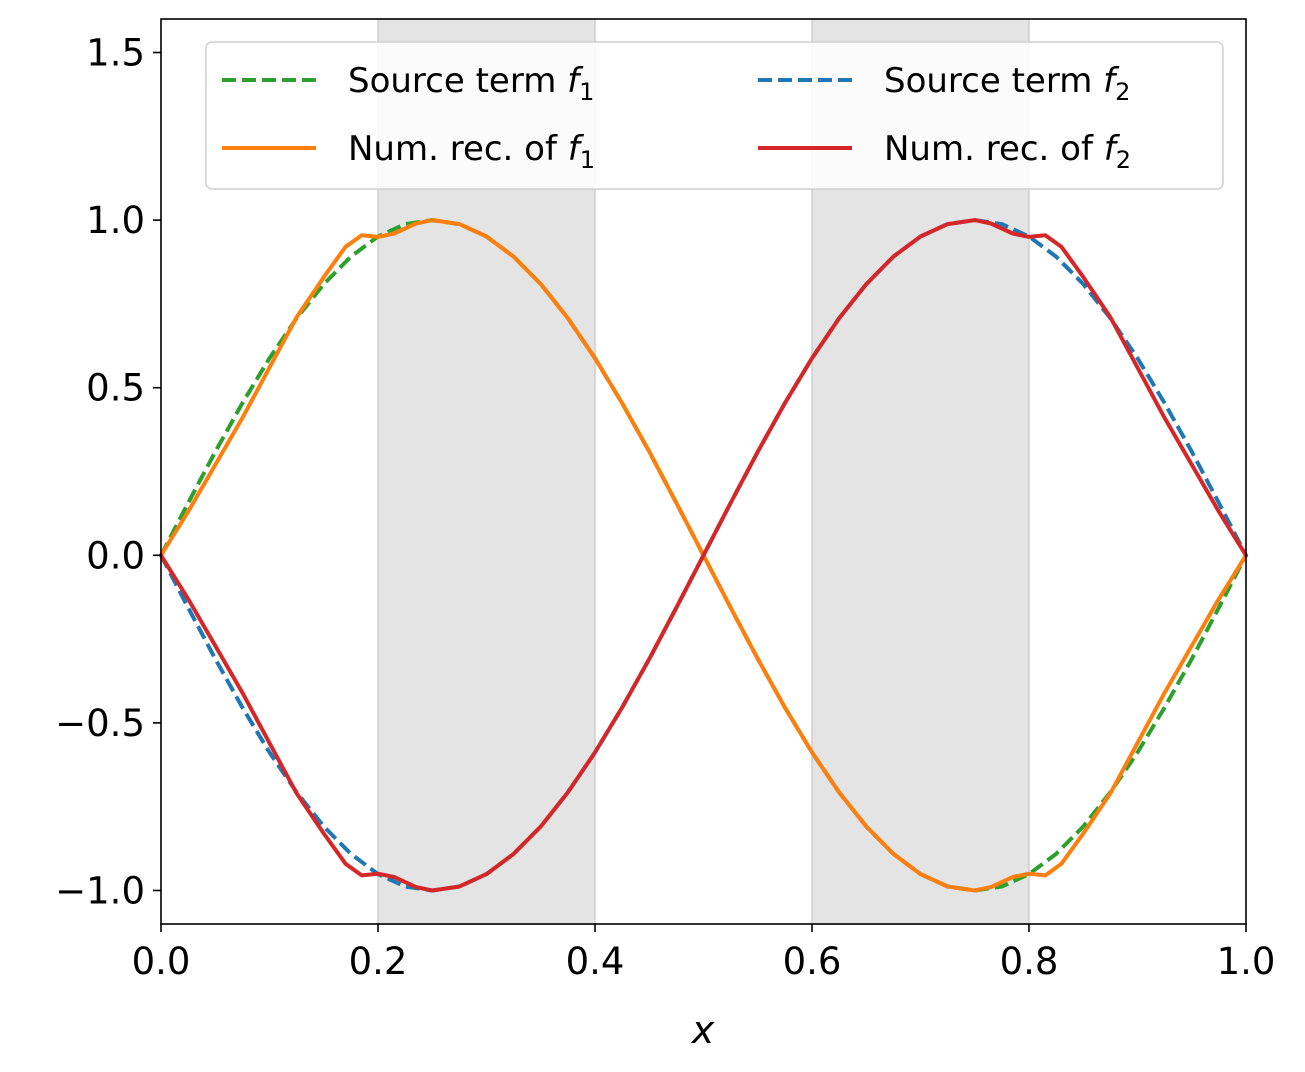 This screenshot has width=1305, height=1072. Describe the element at coordinates (100, 723) in the screenshot. I see `y-tick-label: −0.5` at that location.